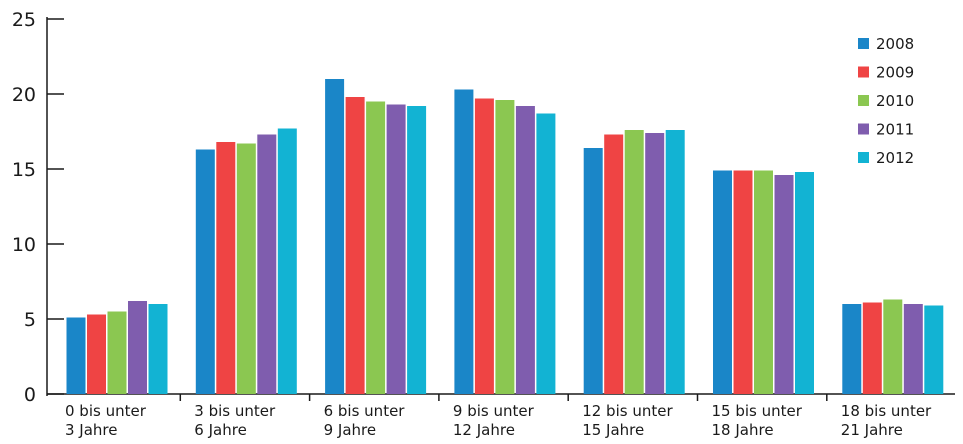  I want to click on legend-label: 2010, so click(895, 101).